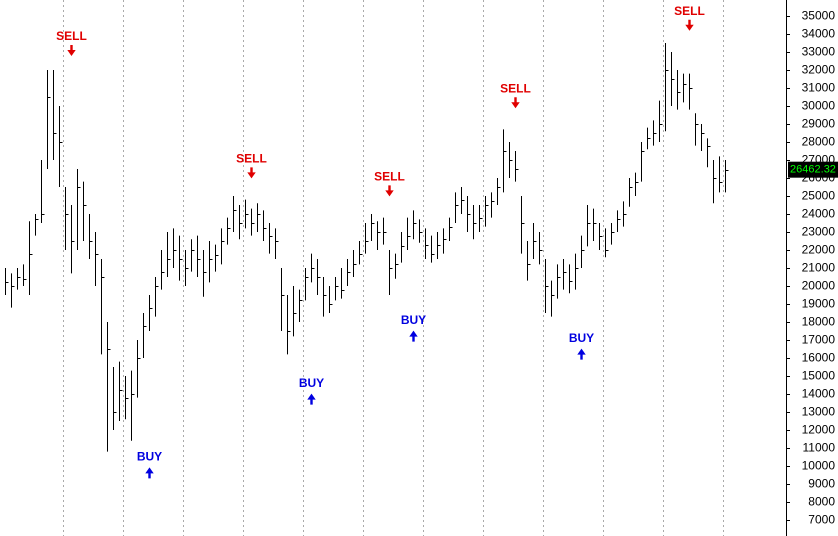 This screenshot has height=536, width=838. Describe the element at coordinates (819, 322) in the screenshot. I see `y-tick-label: 18000` at that location.